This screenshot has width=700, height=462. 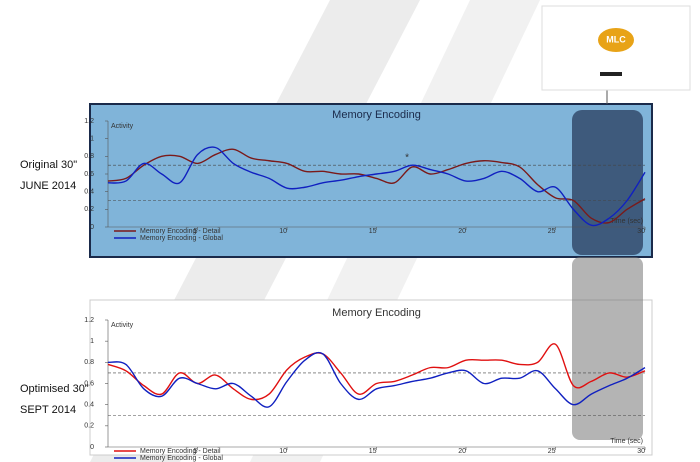 I want to click on side-label: SEPT 2014, so click(x=48, y=410).